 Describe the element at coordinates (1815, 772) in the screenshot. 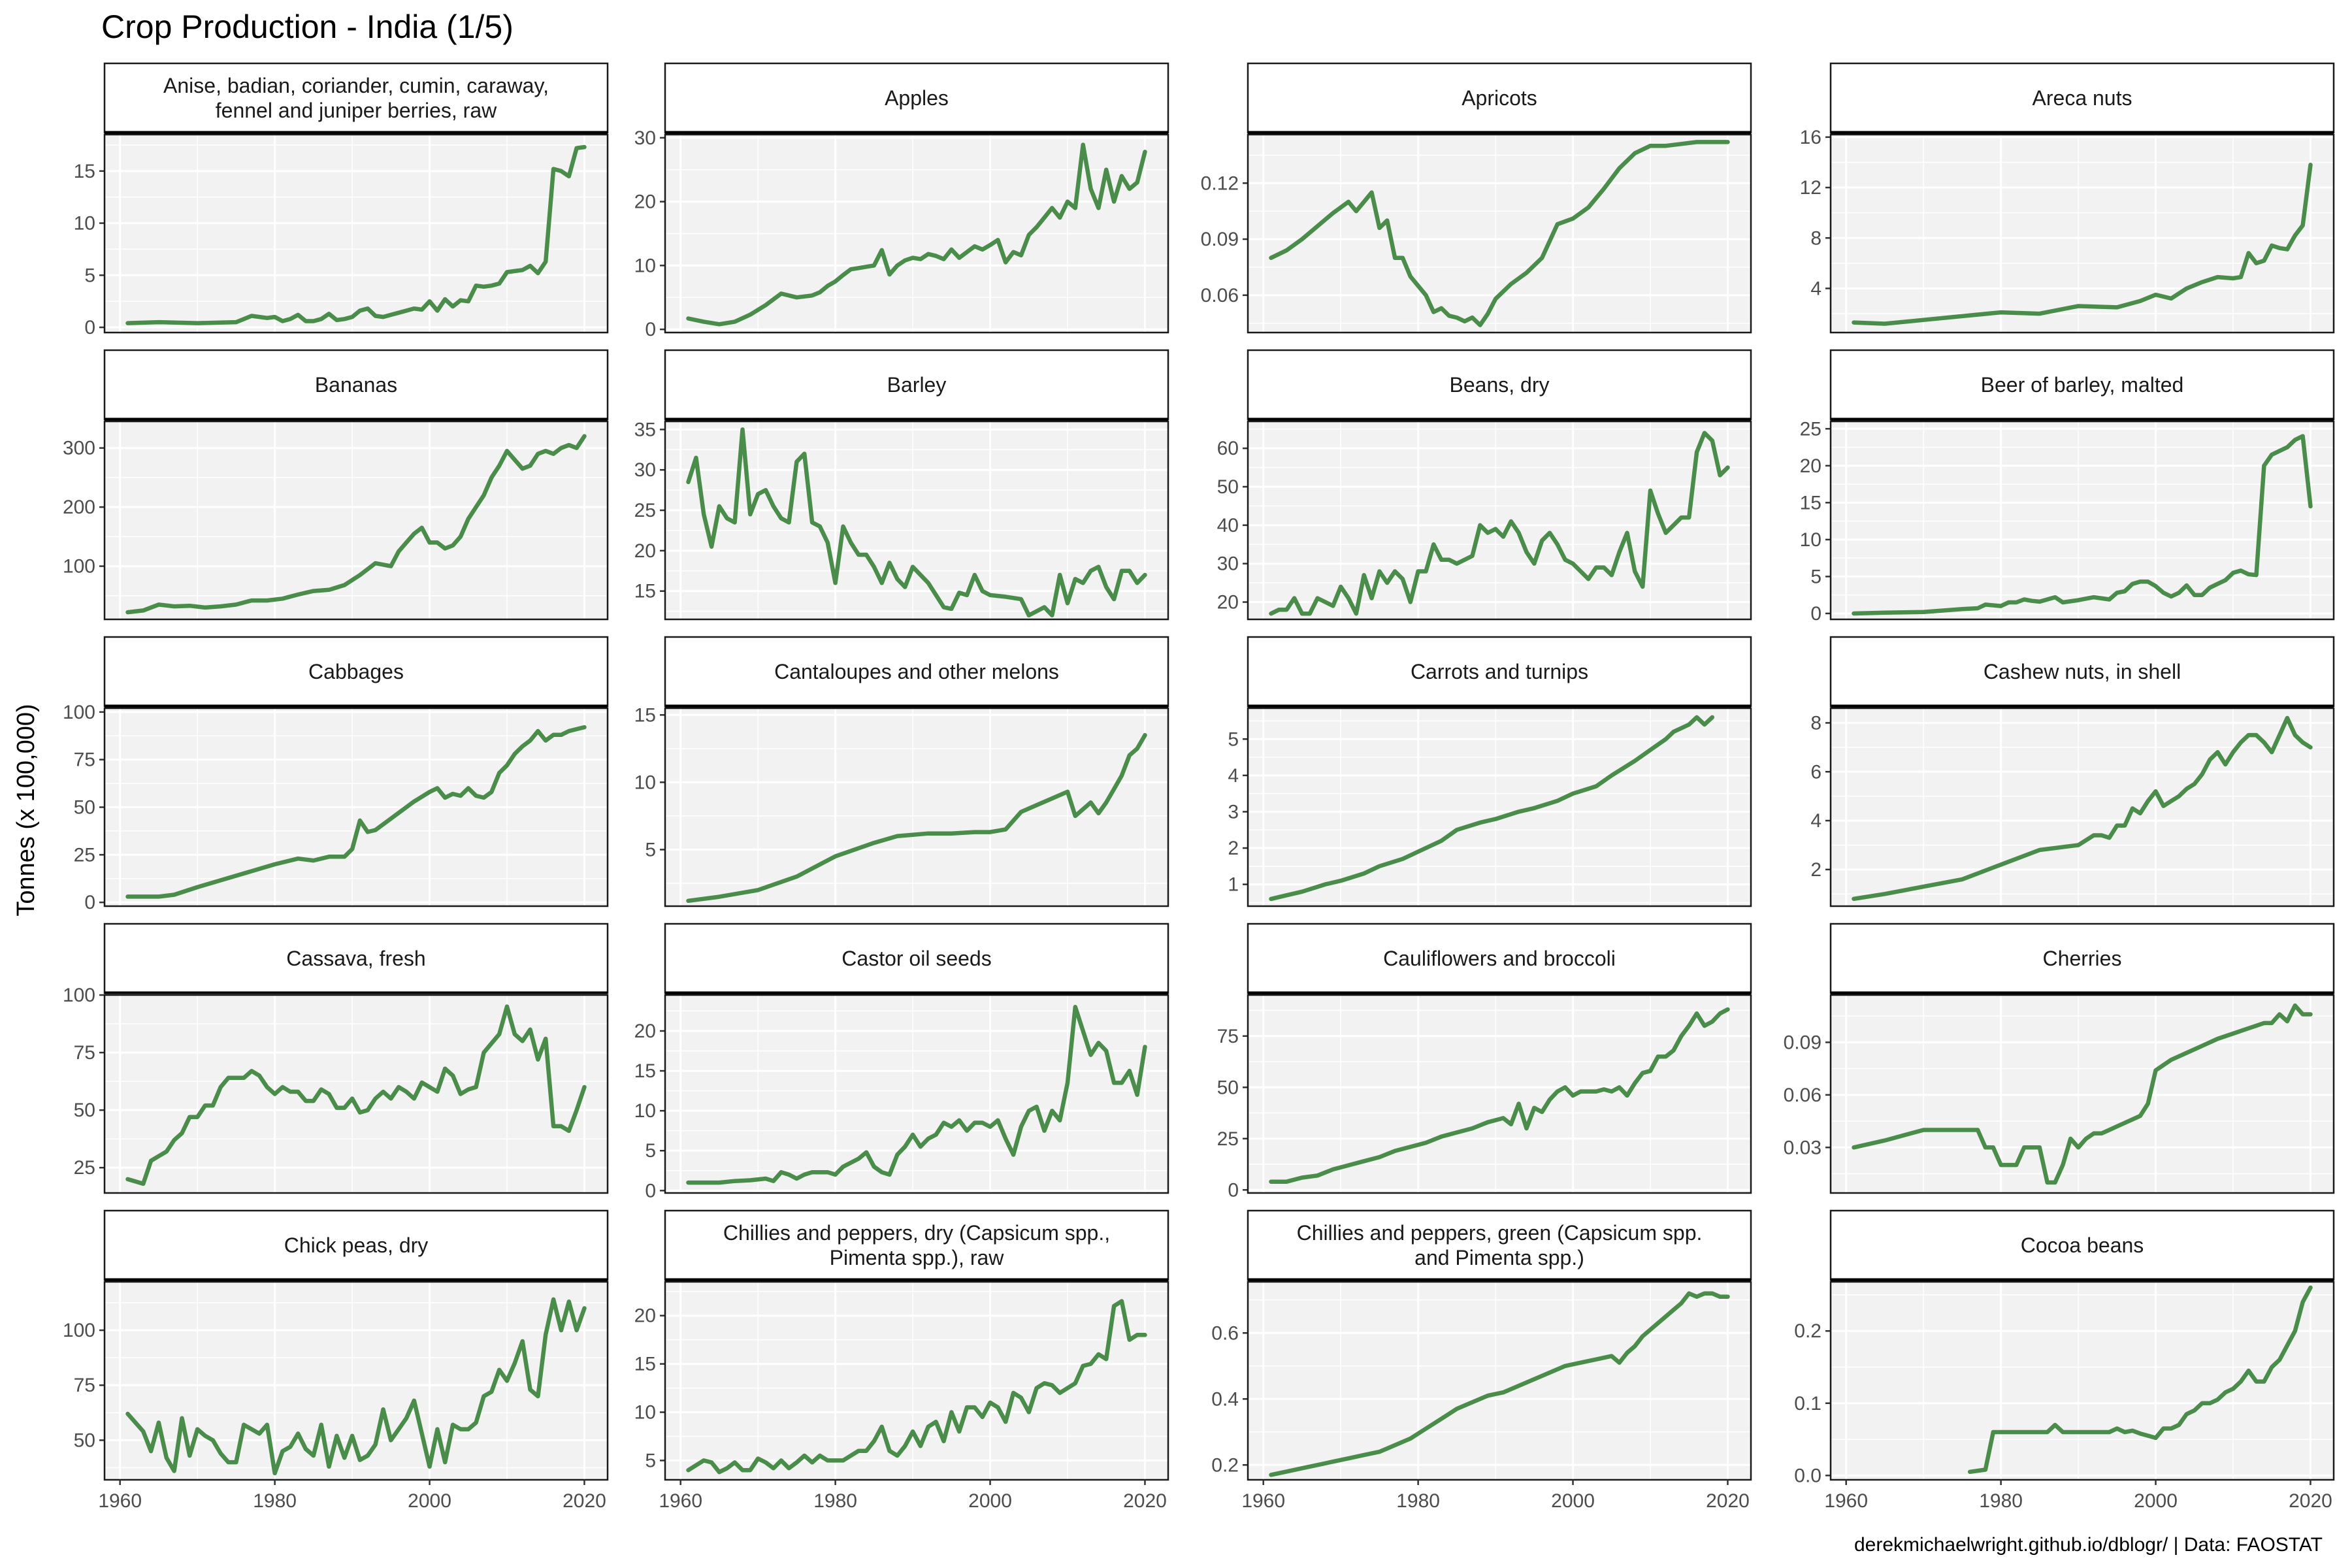

I see `y-tick-label: 6` at that location.